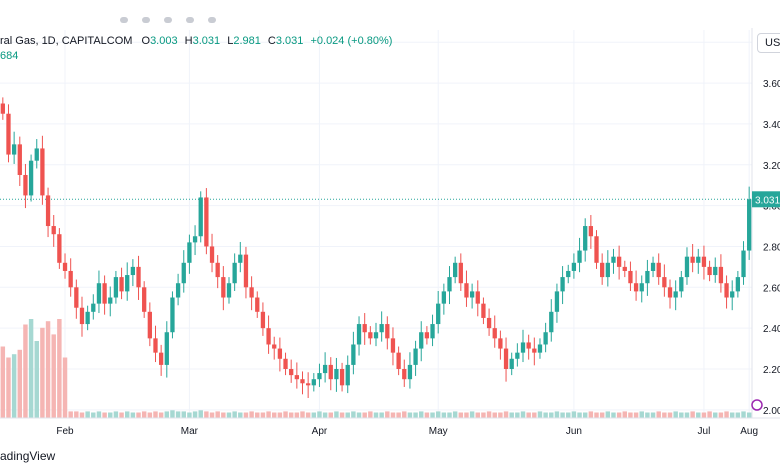 The height and width of the screenshot is (470, 780). What do you see at coordinates (768, 43) in the screenshot?
I see `currency-button: USD` at bounding box center [768, 43].